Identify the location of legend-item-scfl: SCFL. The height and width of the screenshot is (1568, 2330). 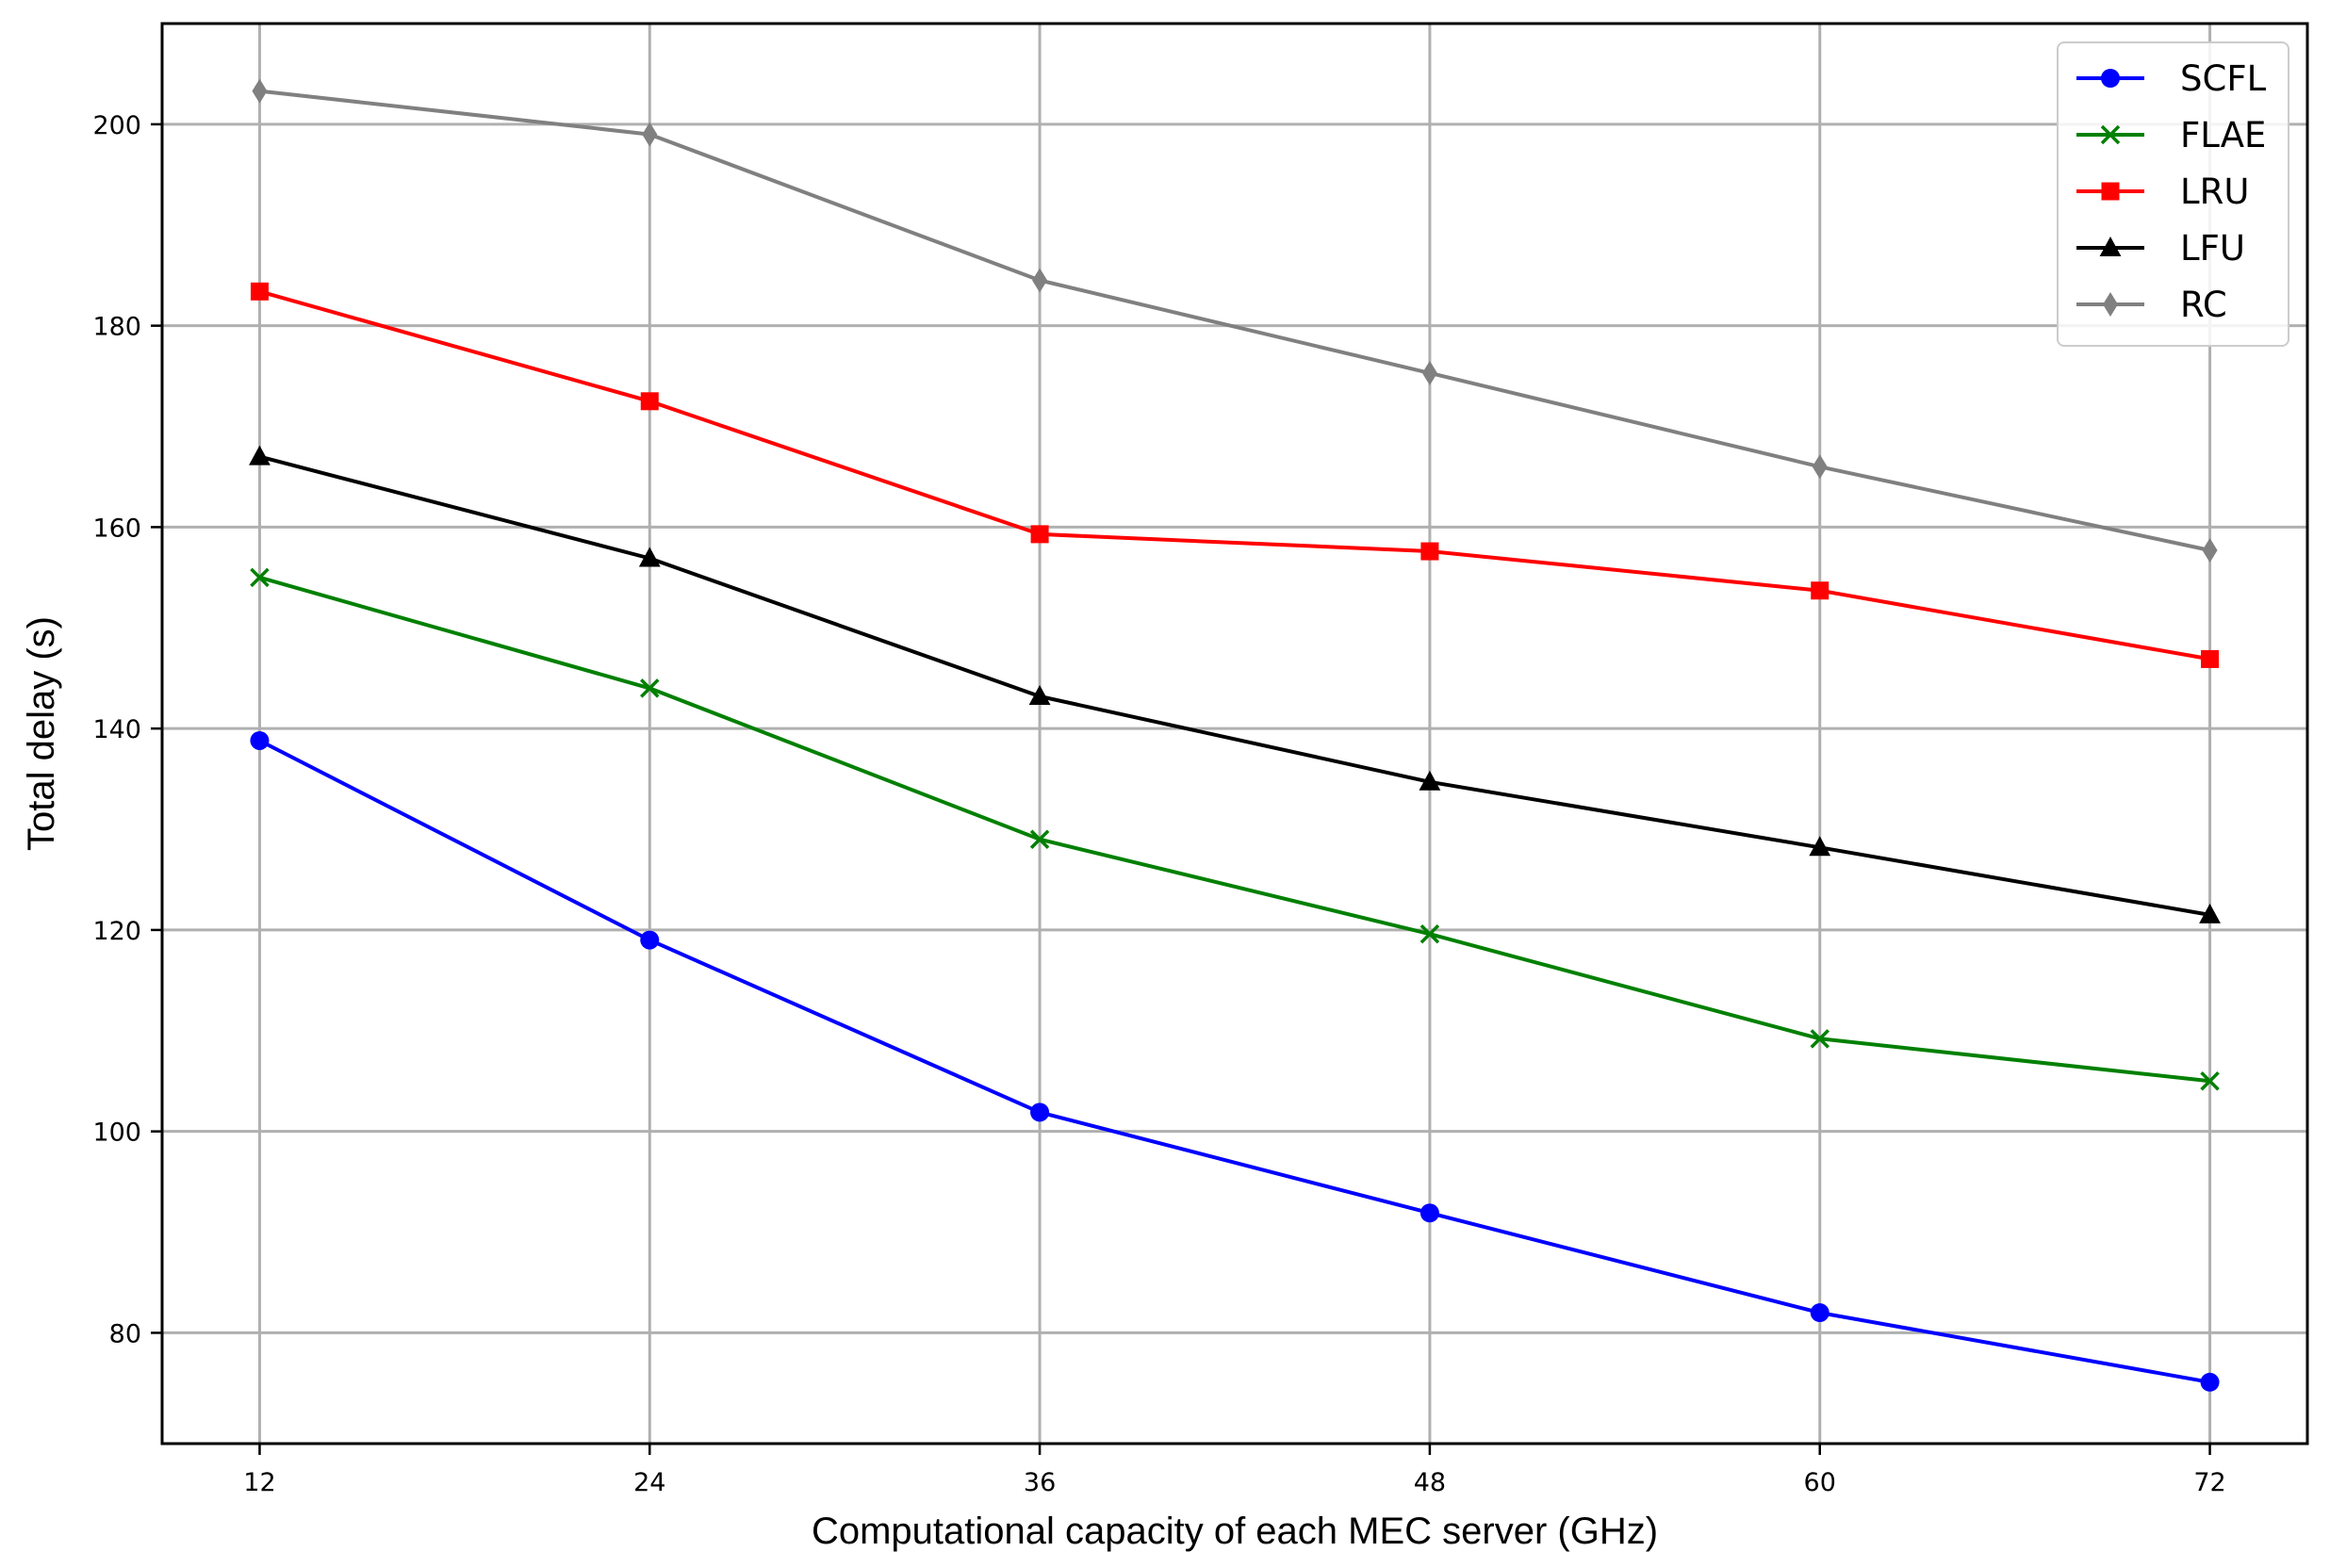
(2171, 78).